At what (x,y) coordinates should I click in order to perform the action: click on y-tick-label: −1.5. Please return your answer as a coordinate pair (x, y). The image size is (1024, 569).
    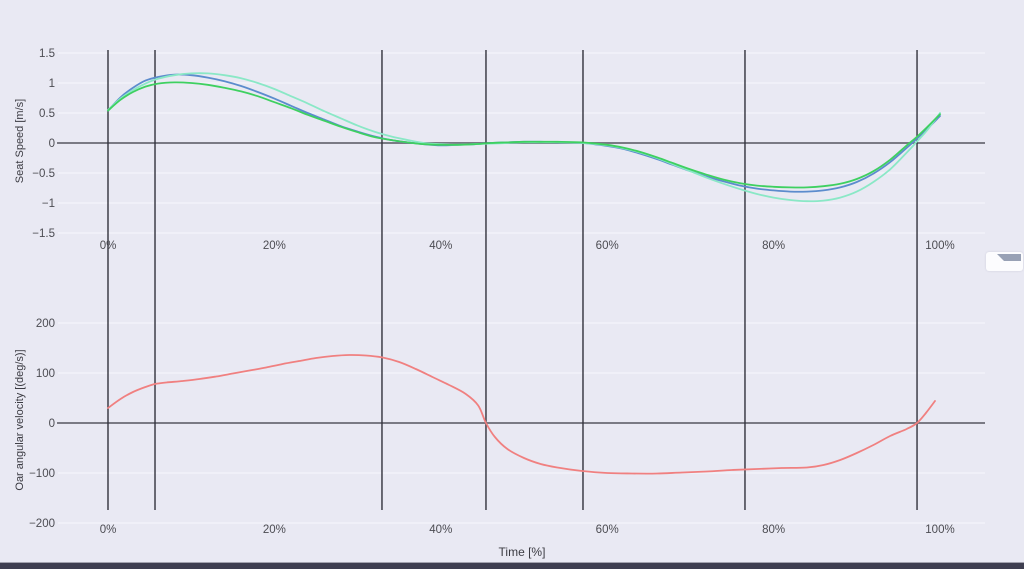
    Looking at the image, I should click on (43, 234).